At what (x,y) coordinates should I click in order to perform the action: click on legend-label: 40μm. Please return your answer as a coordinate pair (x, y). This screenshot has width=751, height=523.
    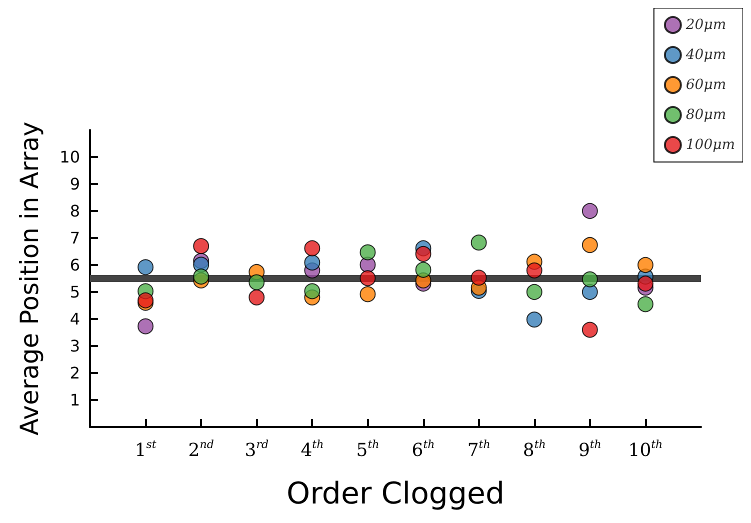
    Looking at the image, I should click on (705, 55).